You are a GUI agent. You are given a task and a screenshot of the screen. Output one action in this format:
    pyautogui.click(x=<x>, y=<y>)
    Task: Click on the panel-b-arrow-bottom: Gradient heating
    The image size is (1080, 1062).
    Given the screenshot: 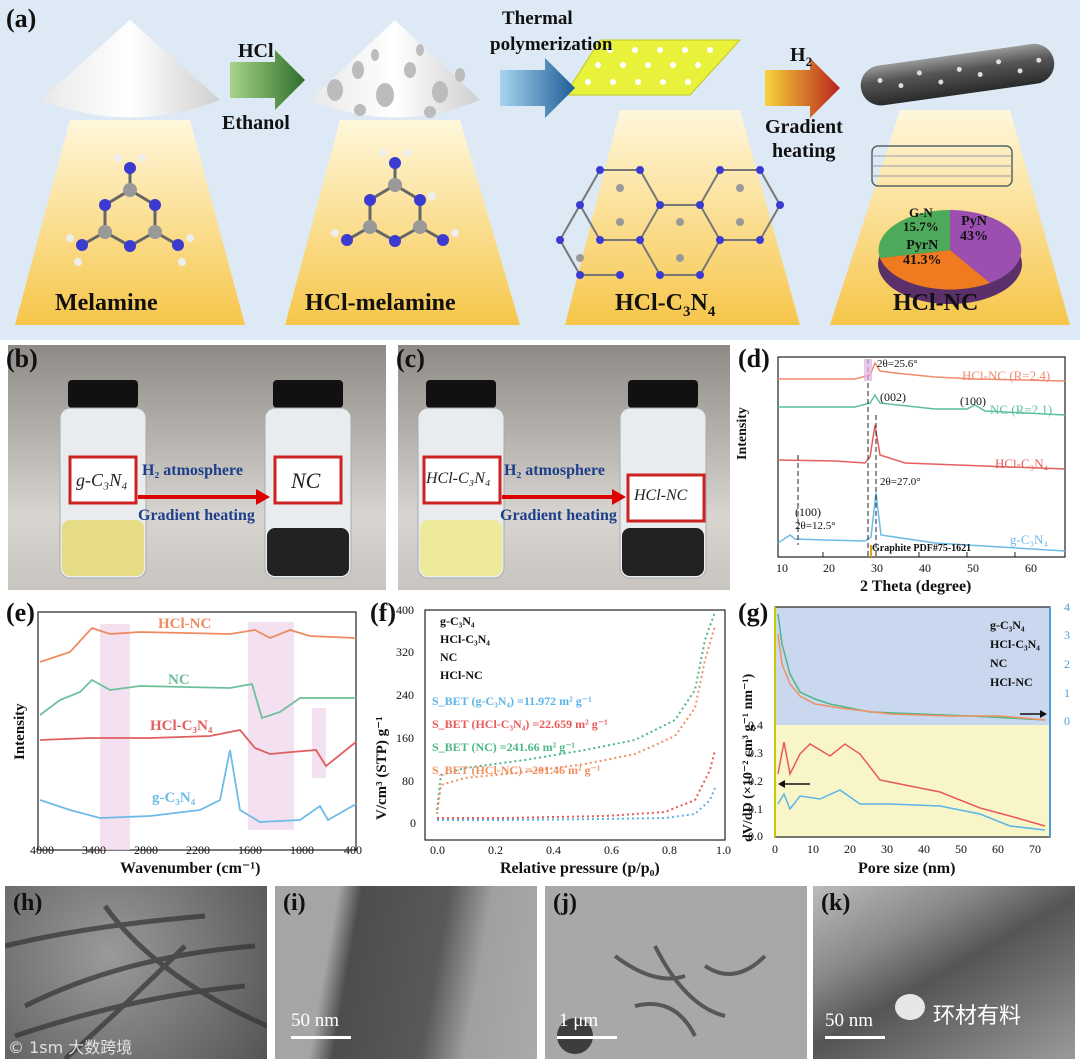 What is the action you would take?
    pyautogui.click(x=196, y=515)
    